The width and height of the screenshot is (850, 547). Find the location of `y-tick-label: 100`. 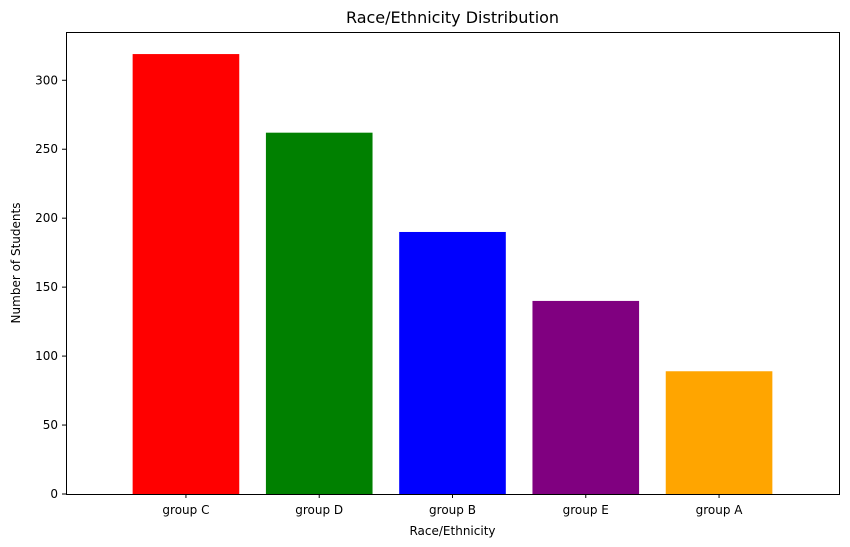

y-tick-label: 100 is located at coordinates (46, 356).